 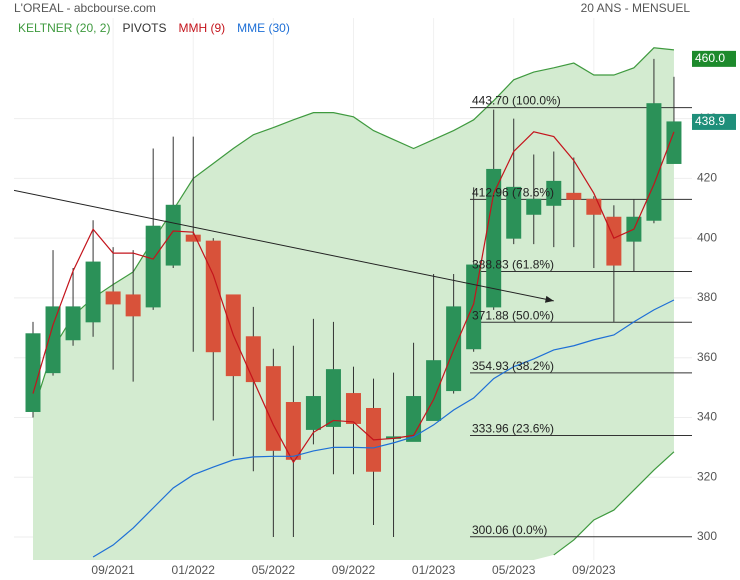 What do you see at coordinates (354, 570) in the screenshot?
I see `x-tick-label: 09/2022` at bounding box center [354, 570].